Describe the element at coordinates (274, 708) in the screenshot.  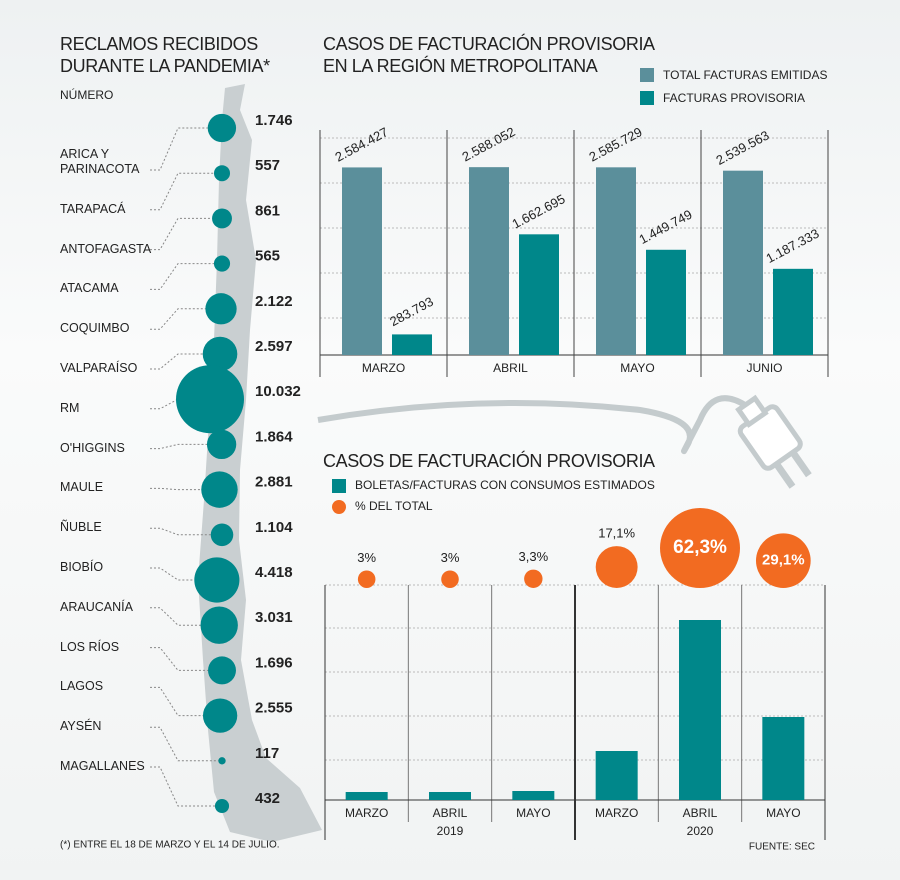
I see `value-label: 2.555` at that location.